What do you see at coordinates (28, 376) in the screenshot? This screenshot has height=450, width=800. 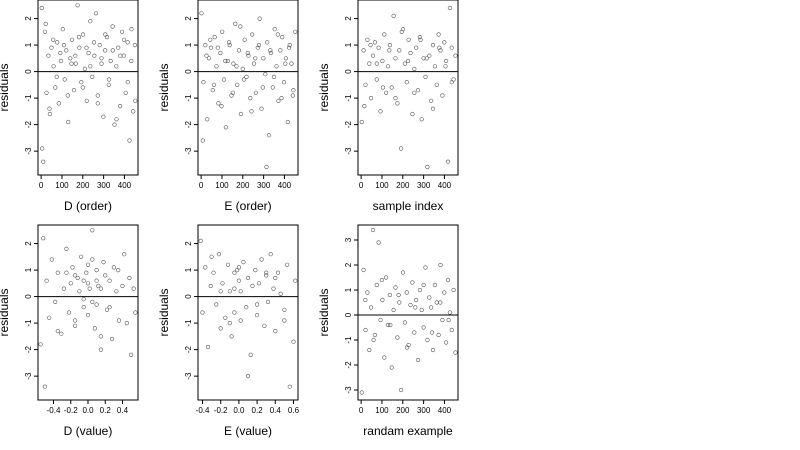 I see `y-tick-label: -3` at bounding box center [28, 376].